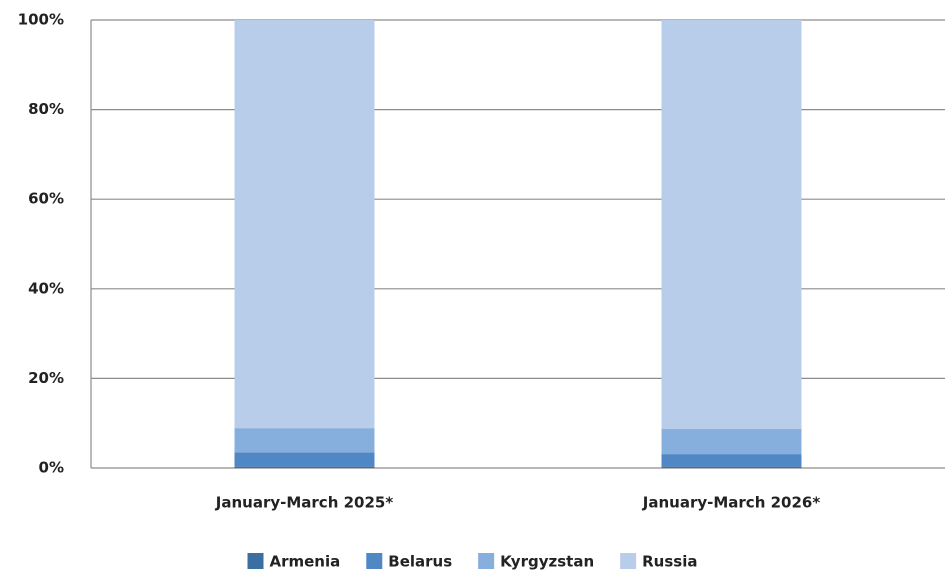 Image resolution: width=945 pixels, height=574 pixels. What do you see at coordinates (669, 562) in the screenshot?
I see `legend-label: Russia` at bounding box center [669, 562].